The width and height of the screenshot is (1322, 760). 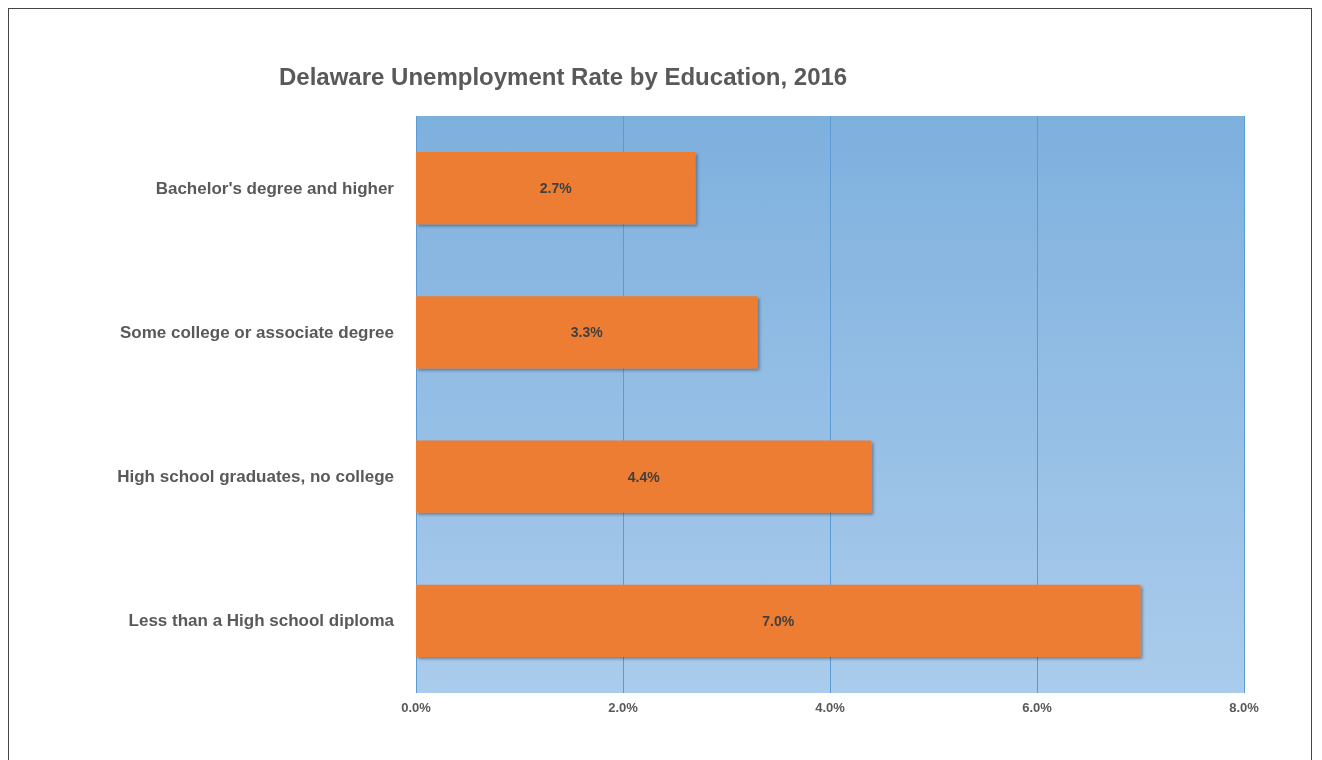 What do you see at coordinates (830, 707) in the screenshot?
I see `x-tick-label: 4.0%` at bounding box center [830, 707].